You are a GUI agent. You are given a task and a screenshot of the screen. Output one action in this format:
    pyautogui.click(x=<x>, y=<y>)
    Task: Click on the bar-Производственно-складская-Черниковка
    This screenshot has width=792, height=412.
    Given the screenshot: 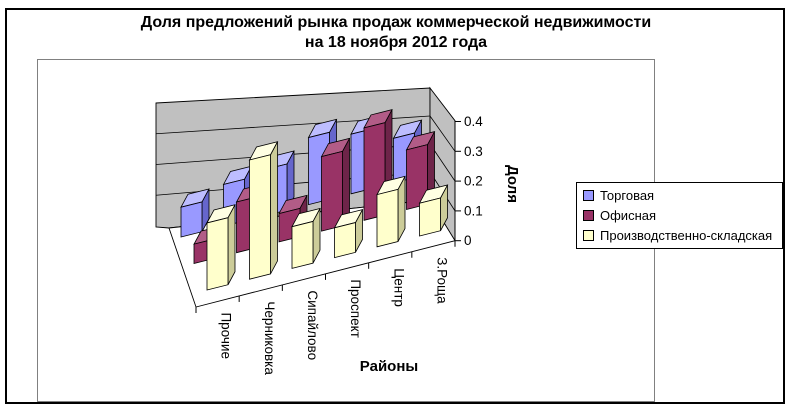 What is the action you would take?
    pyautogui.click(x=263, y=210)
    